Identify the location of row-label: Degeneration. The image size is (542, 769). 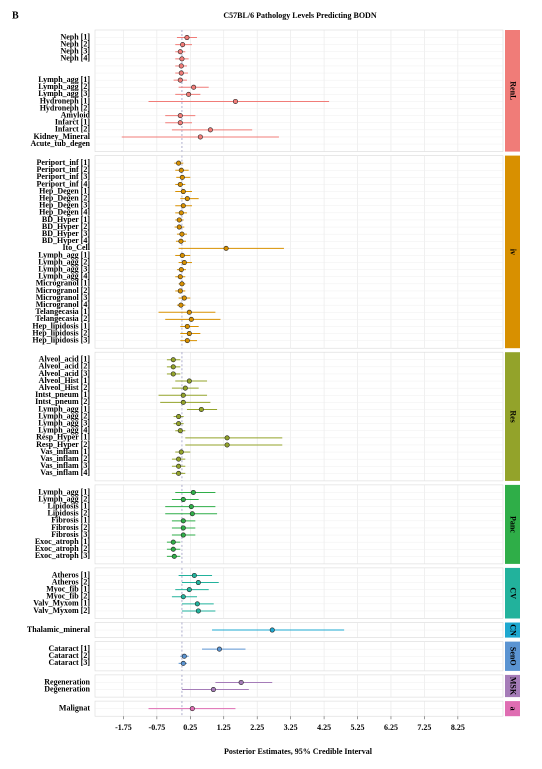
(67, 688).